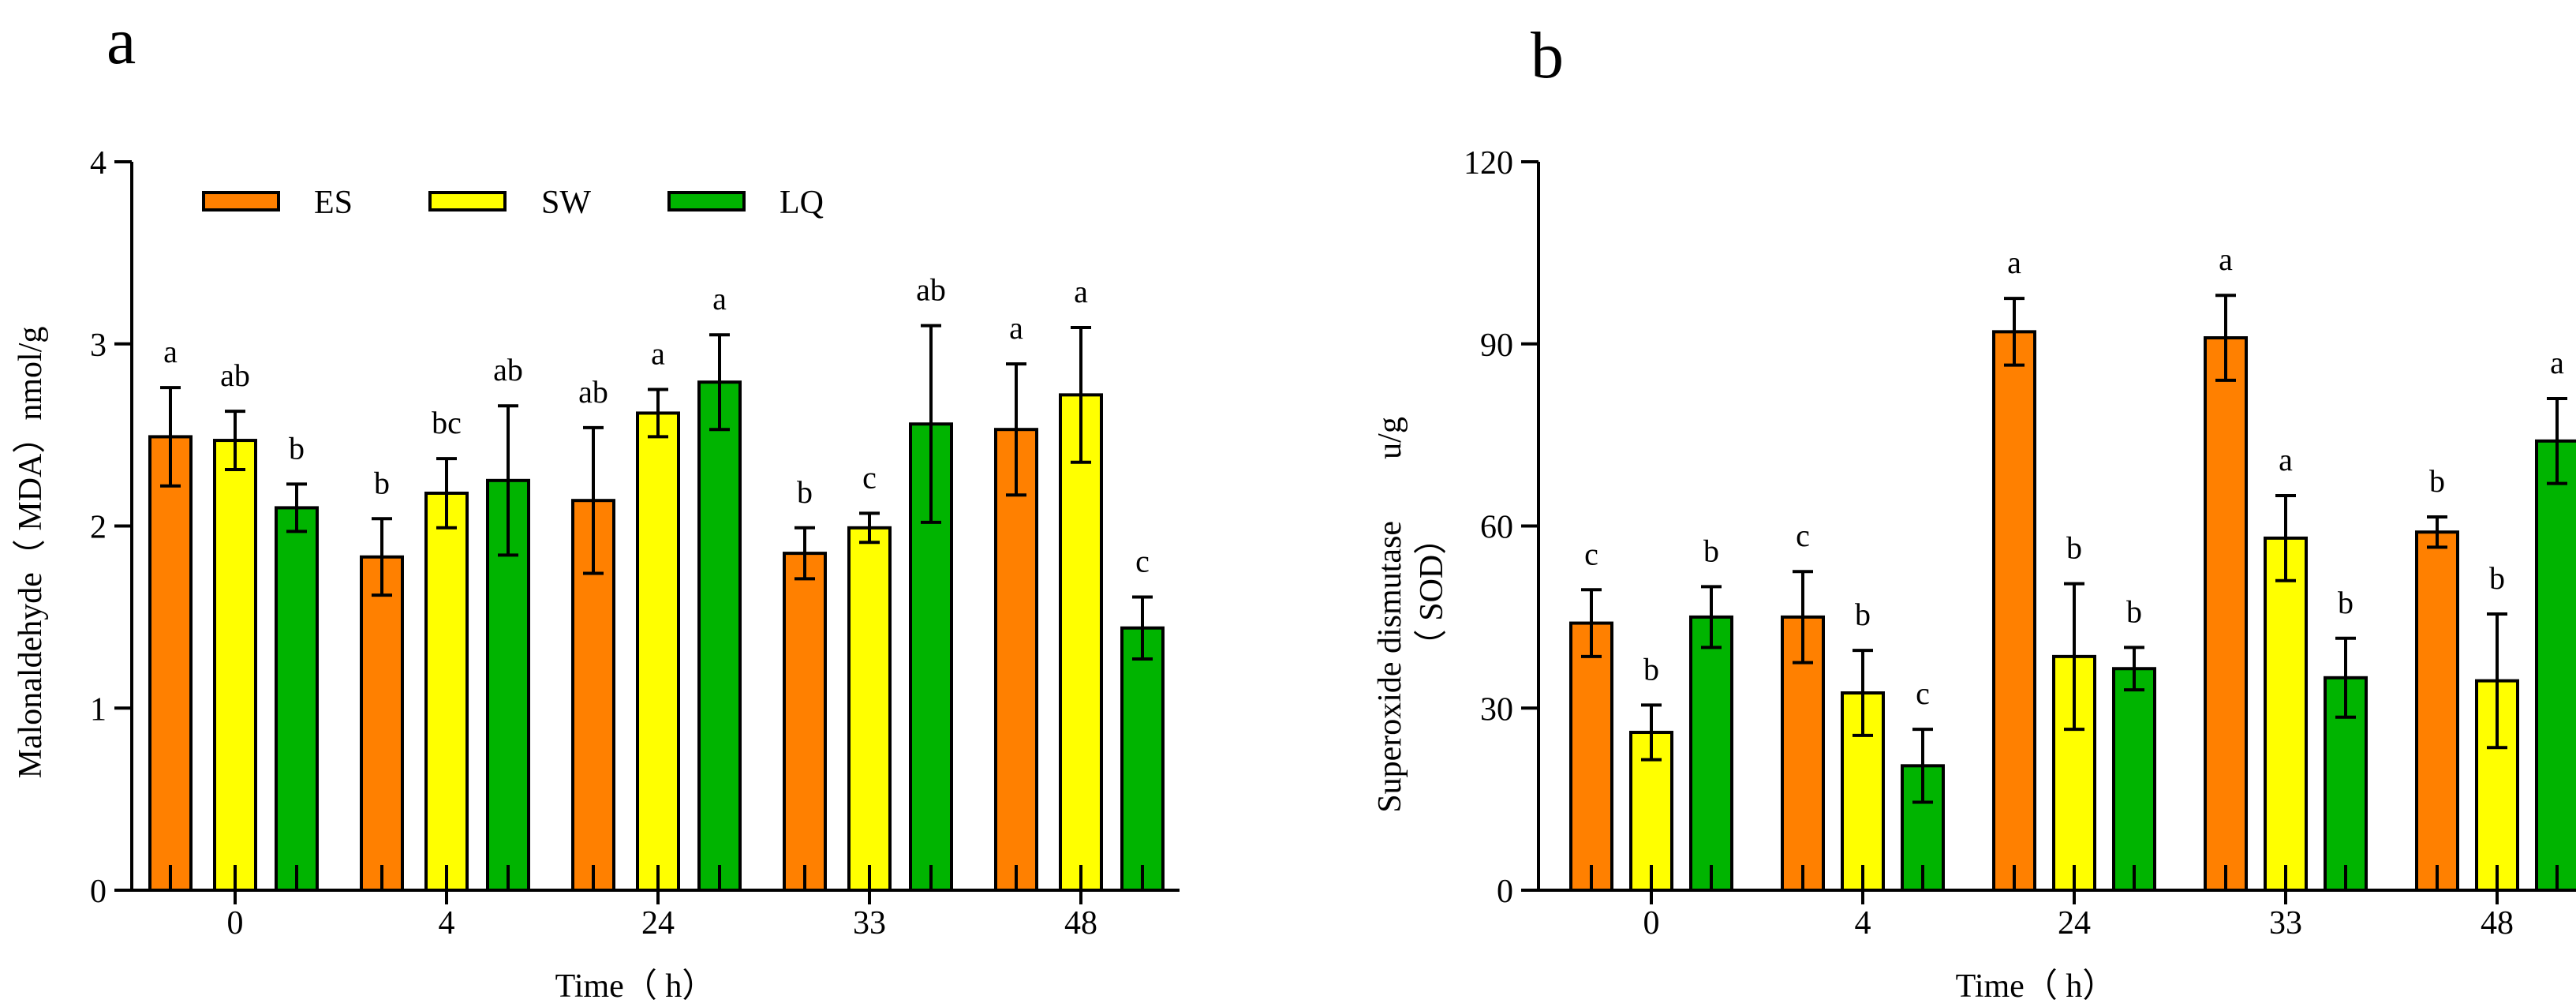 This screenshot has height=1007, width=2576. Describe the element at coordinates (31, 553) in the screenshot. I see `y-axis-title-a: Malonaldehyde（ MDA）nmol/g` at that location.